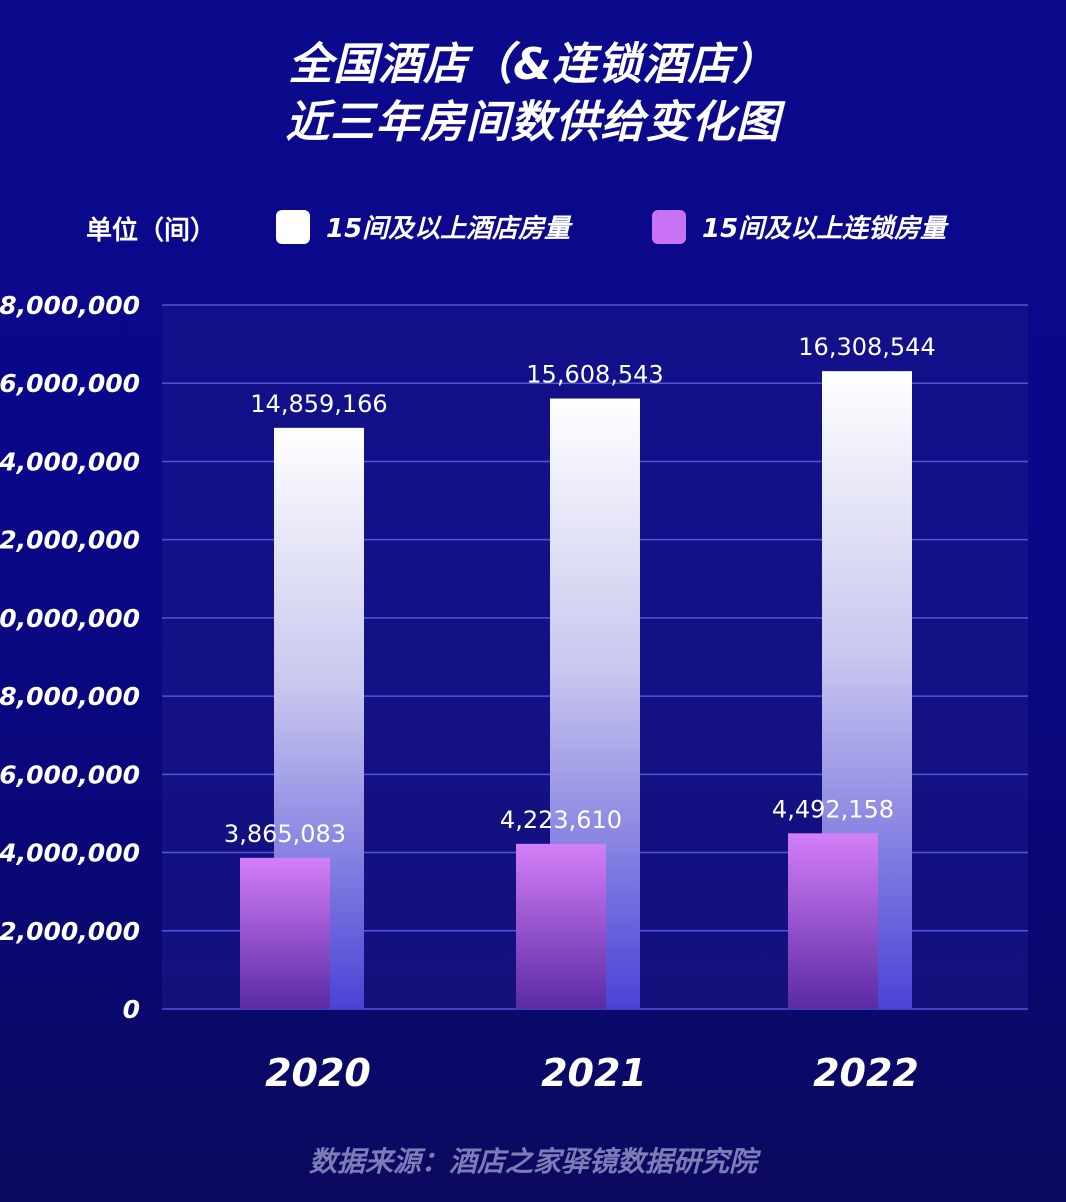 Image resolution: width=1066 pixels, height=1202 pixels. Describe the element at coordinates (561, 926) in the screenshot. I see `bar-chain-2021` at that location.